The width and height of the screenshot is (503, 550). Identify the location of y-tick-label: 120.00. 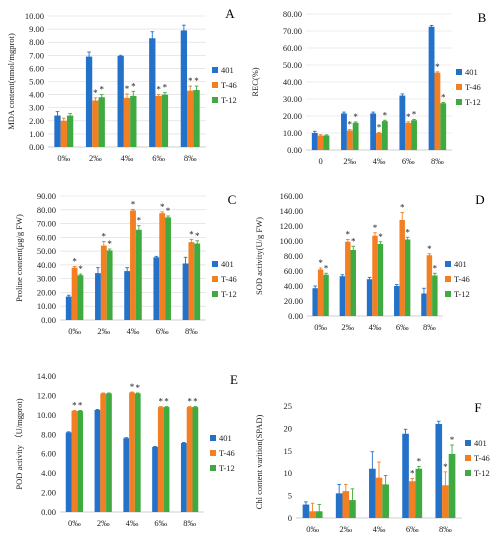
(291, 226).